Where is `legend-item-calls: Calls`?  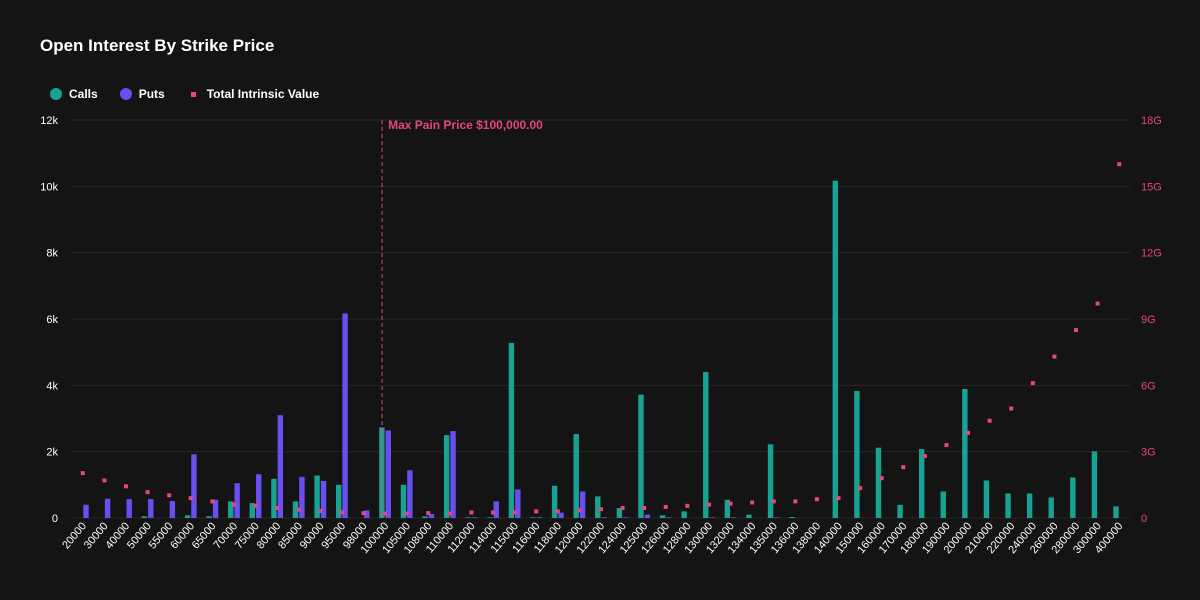
legend-item-calls: Calls is located at coordinates (74, 94).